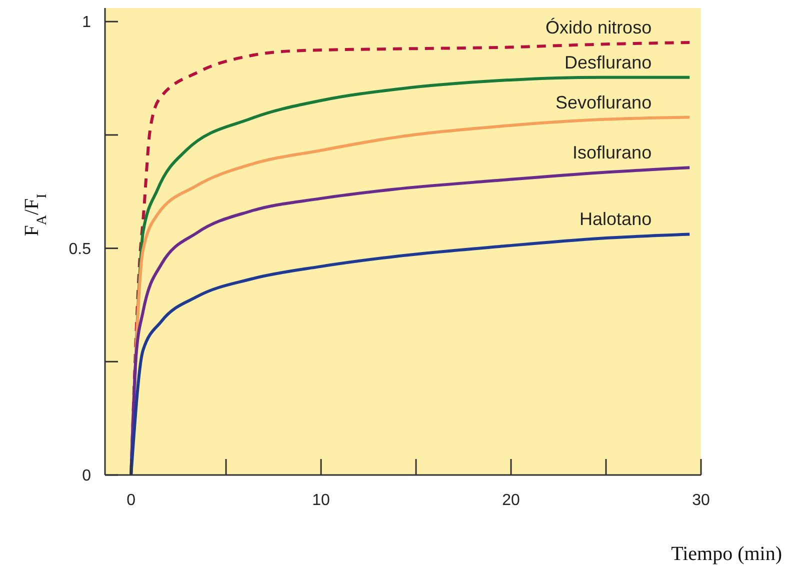 The image size is (787, 566). What do you see at coordinates (321, 500) in the screenshot?
I see `x-tick-label: 10` at bounding box center [321, 500].